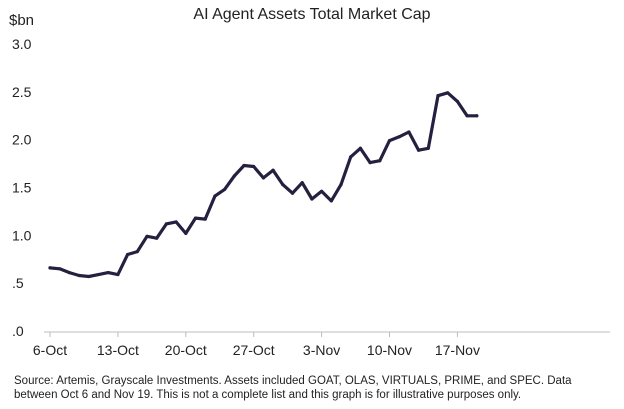  Describe the element at coordinates (22, 188) in the screenshot. I see `y-tick-label: 1.5` at that location.